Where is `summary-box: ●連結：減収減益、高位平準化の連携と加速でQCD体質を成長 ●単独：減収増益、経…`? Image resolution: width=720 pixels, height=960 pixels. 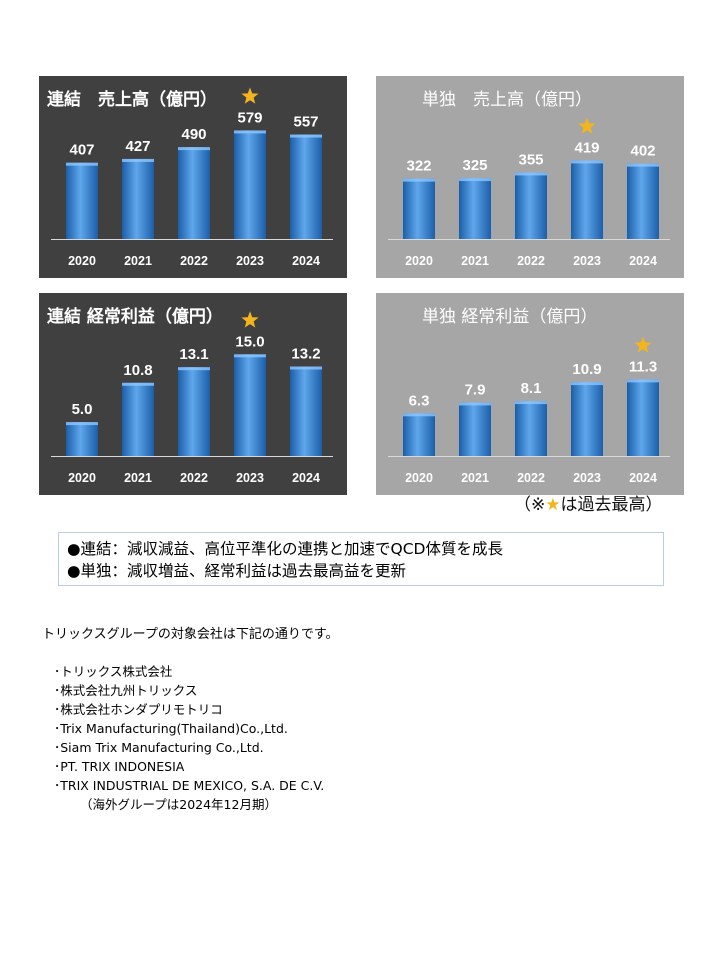
summary-box: ●連結：減収減益、高位平準化の連携と加速でQCD体質を成長 ●単独：減収増益、経… is located at coordinates (361, 559).